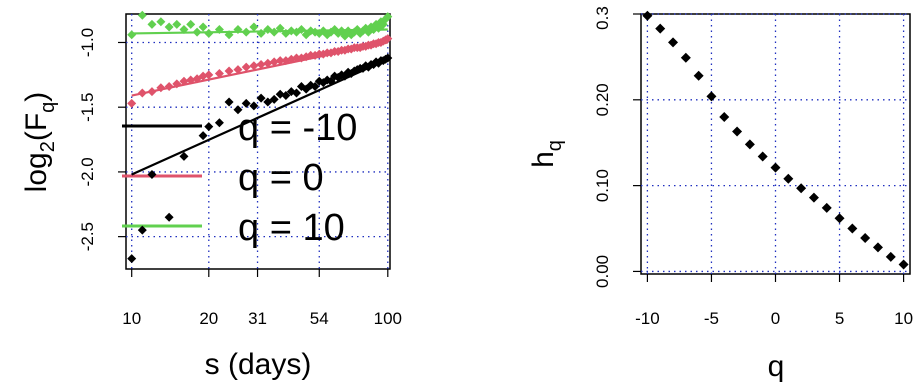 The width and height of the screenshot is (914, 387). What do you see at coordinates (36, 127) in the screenshot?
I see `left-y-title-paren-open: (F` at bounding box center [36, 127].